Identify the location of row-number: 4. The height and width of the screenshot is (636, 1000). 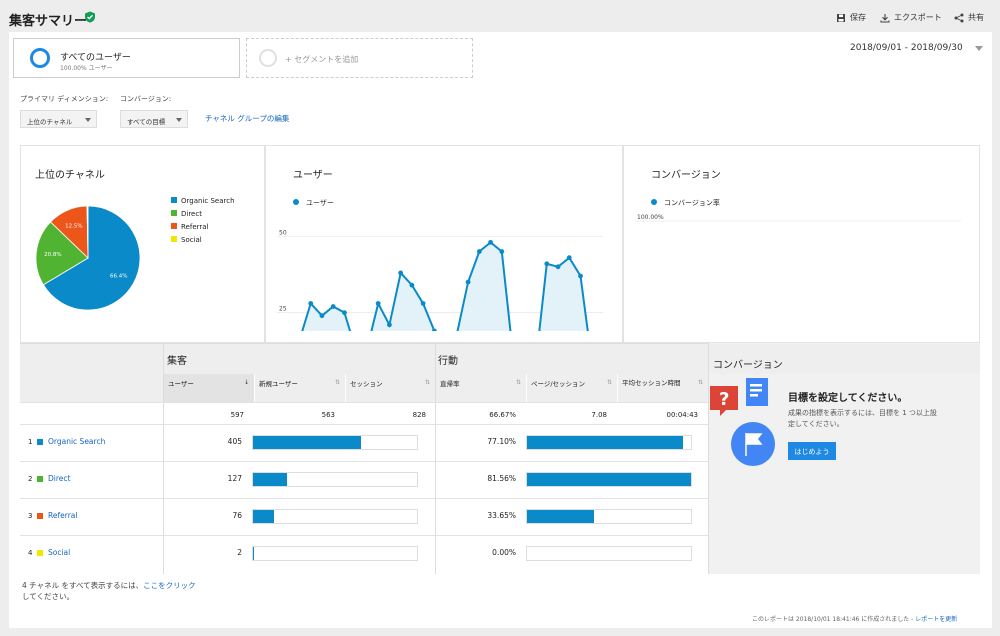
(30, 553).